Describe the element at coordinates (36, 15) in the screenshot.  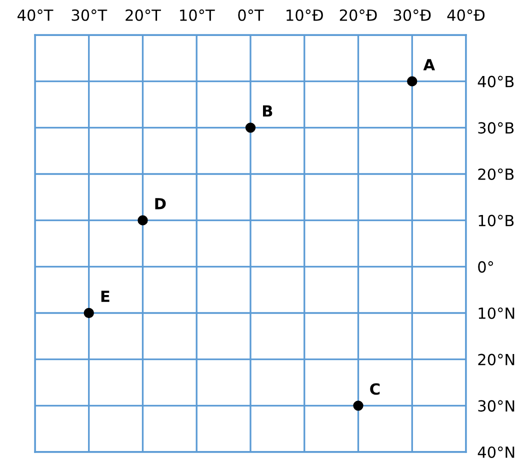
I see `x-tick-label: 40°T` at that location.